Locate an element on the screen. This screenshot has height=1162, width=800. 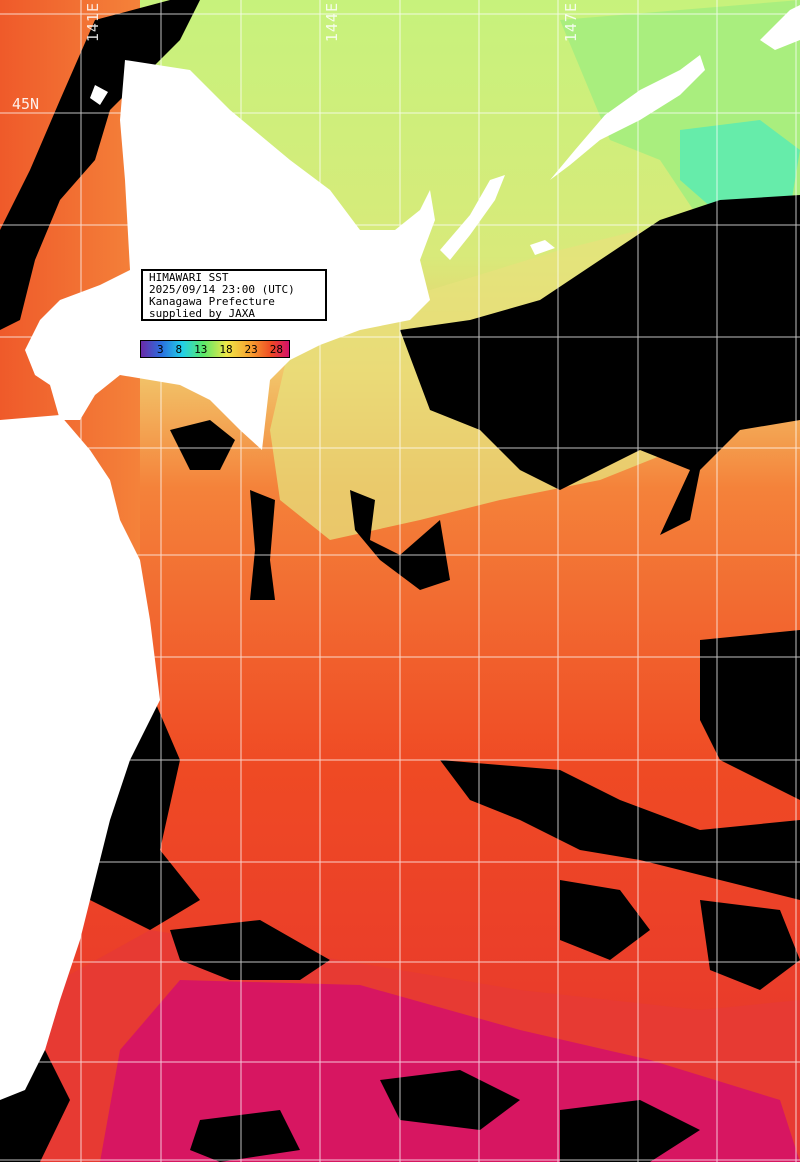
colorbar-tick: 23 is located at coordinates (251, 349).